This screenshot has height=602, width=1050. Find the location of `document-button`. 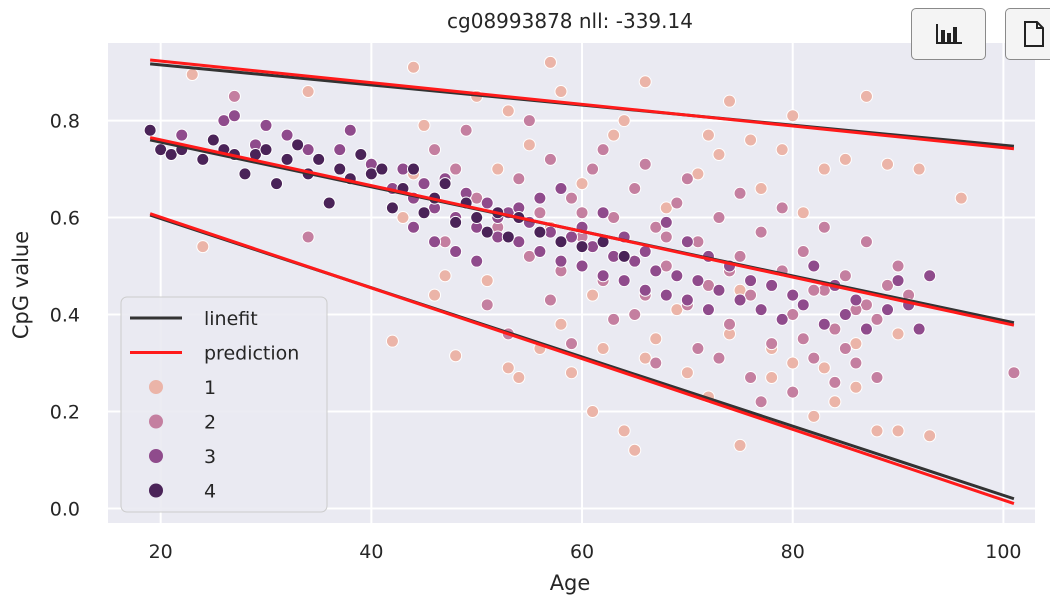

document-button is located at coordinates (1027, 34).